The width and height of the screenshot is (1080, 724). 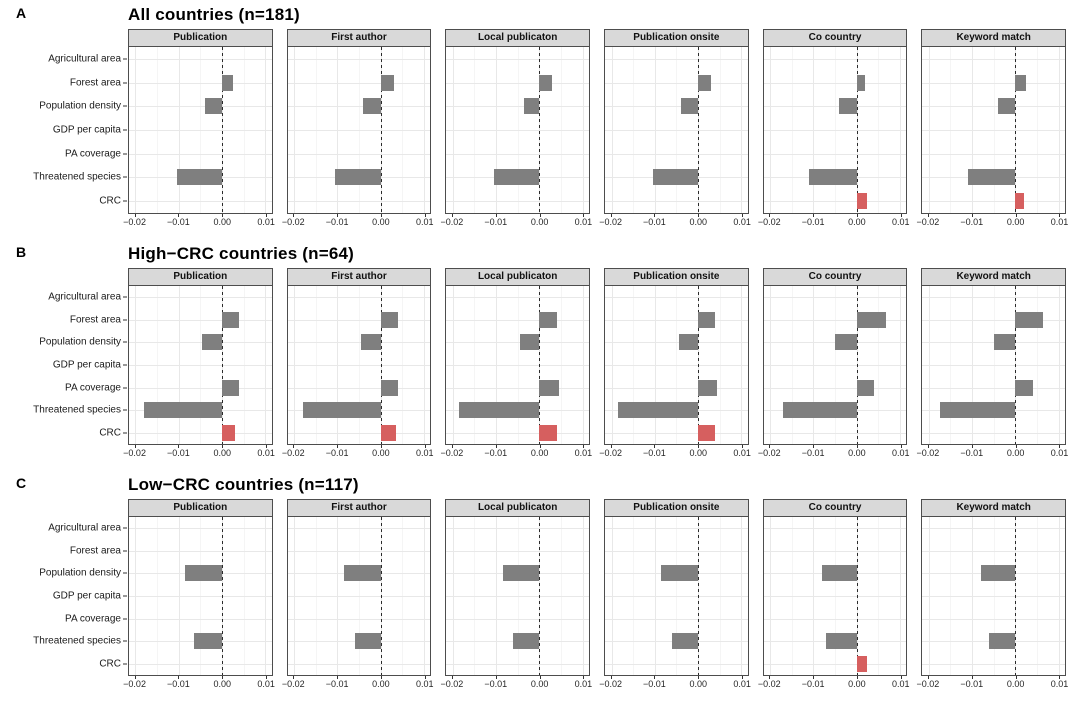 I want to click on facet-strip-label: Co country, so click(x=835, y=38).